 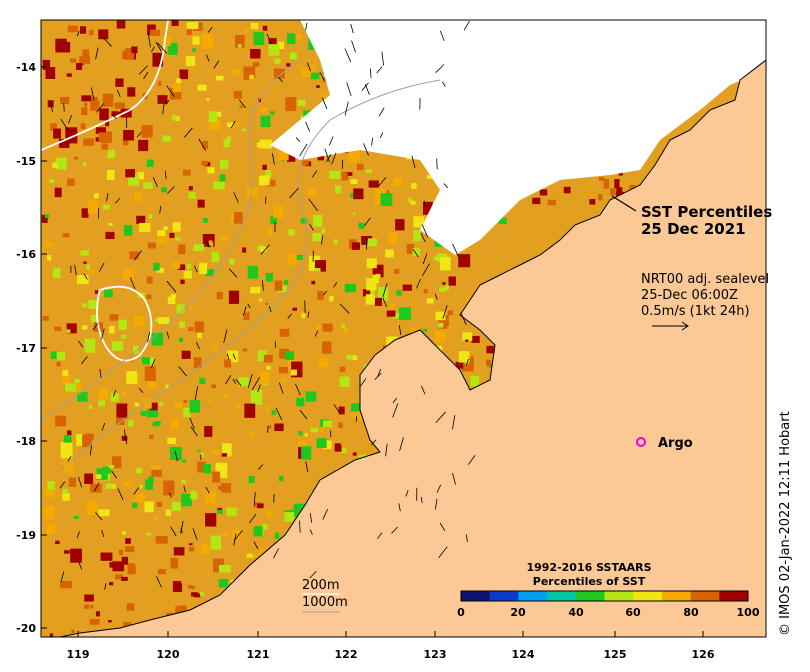 What do you see at coordinates (78, 654) in the screenshot?
I see `lon-tick-label: 119` at bounding box center [78, 654].